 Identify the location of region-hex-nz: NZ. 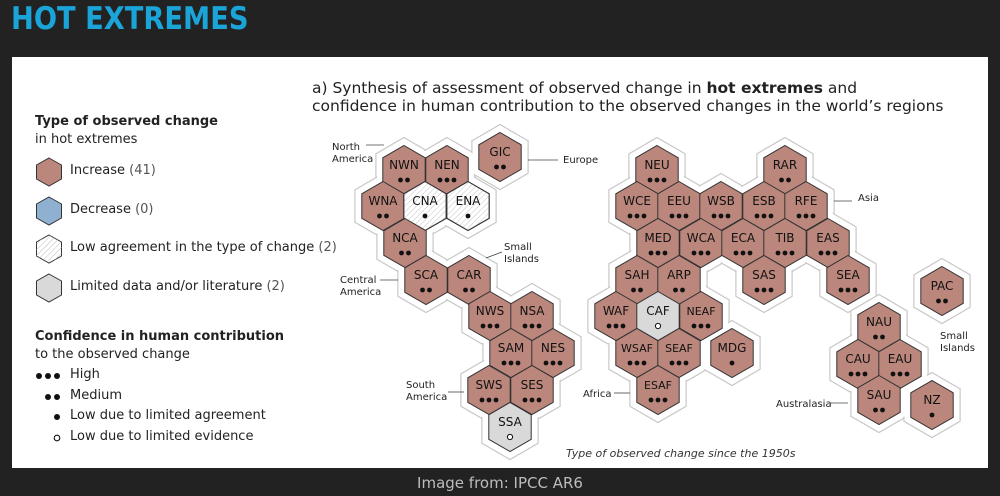
(932, 405).